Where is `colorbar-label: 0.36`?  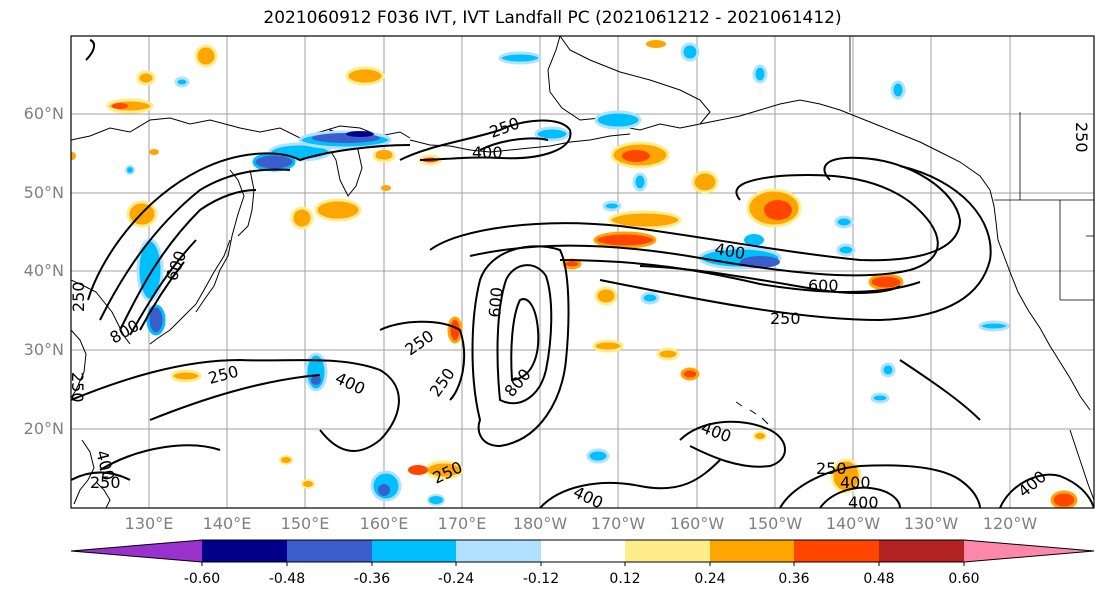
colorbar-label: 0.36 is located at coordinates (794, 579).